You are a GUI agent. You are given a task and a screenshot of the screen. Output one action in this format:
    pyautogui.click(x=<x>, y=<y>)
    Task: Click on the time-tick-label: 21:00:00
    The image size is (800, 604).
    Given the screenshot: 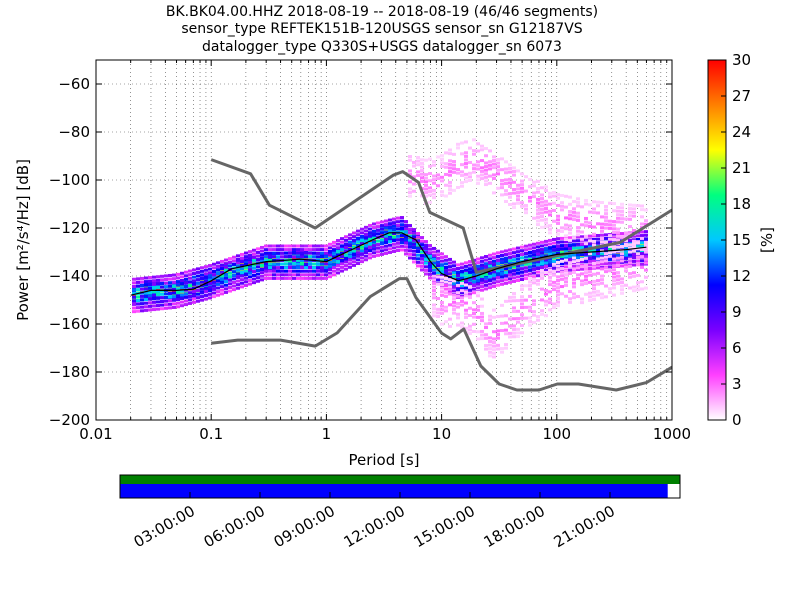 What is the action you would take?
    pyautogui.click(x=584, y=526)
    